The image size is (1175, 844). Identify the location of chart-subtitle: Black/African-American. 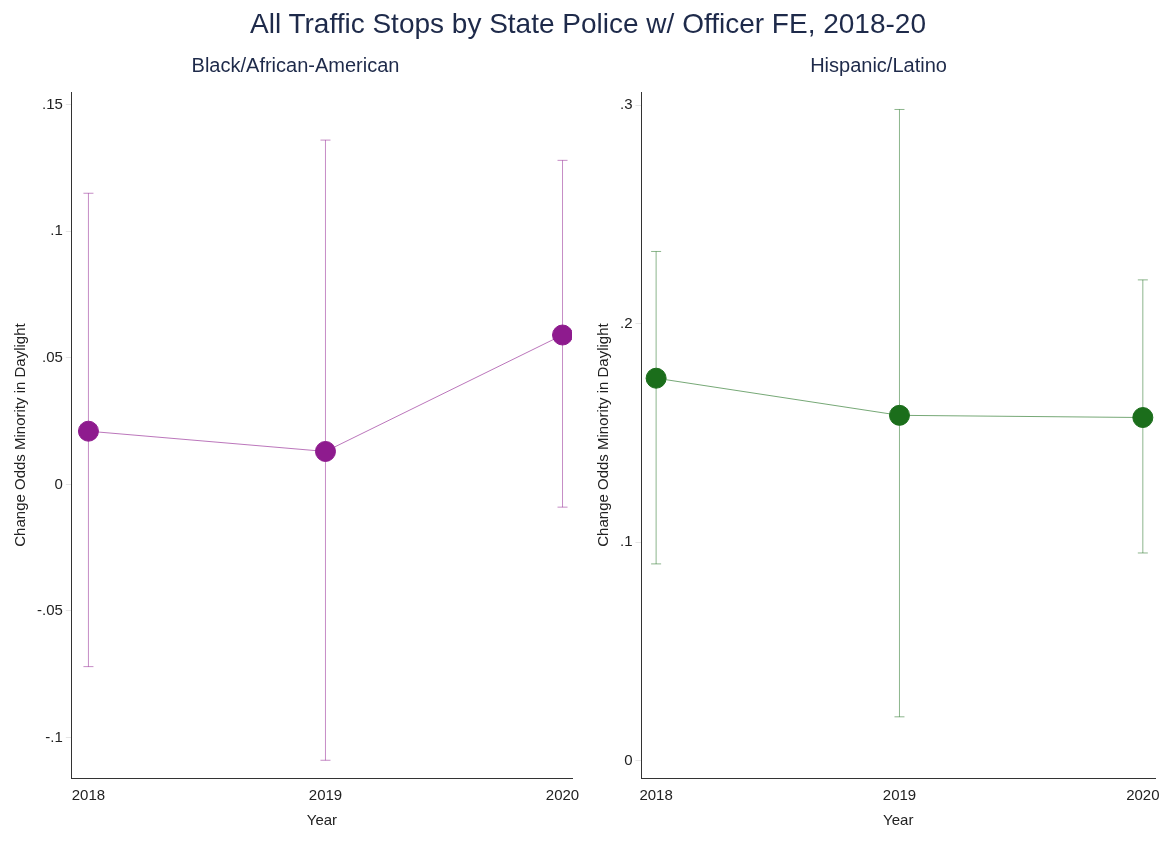
(295, 64).